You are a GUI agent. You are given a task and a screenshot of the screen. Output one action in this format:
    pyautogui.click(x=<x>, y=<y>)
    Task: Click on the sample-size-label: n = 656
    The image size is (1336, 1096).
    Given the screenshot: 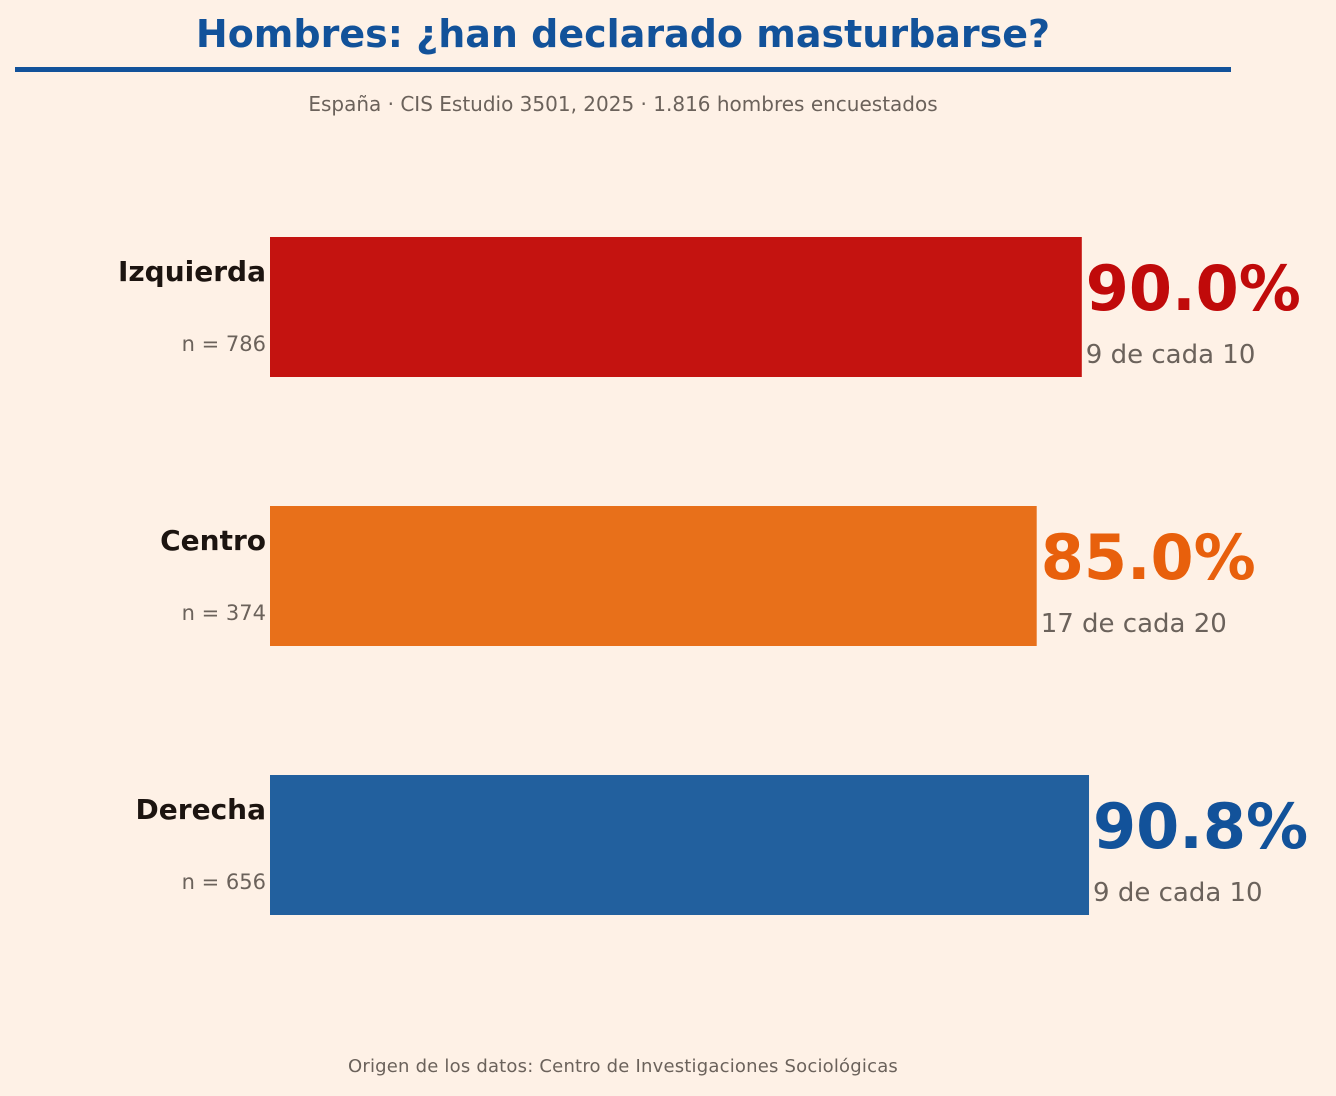 What is the action you would take?
    pyautogui.click(x=224, y=882)
    